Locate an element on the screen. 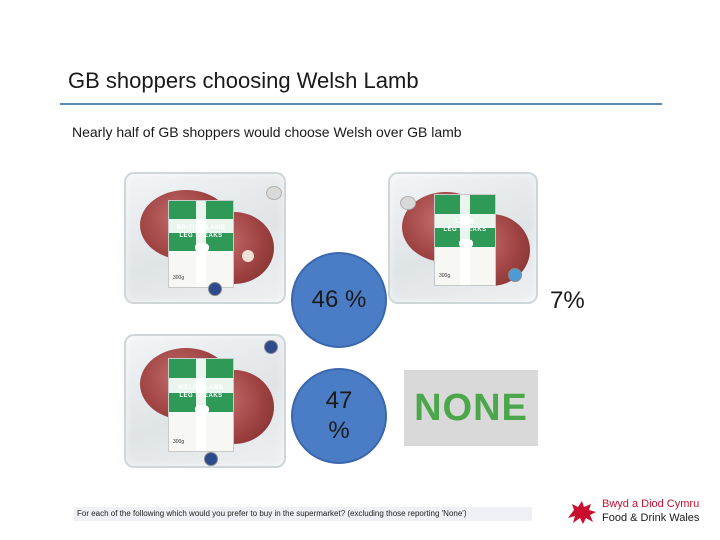 This screenshot has height=540, width=720. product-pack-welsh-lamb: WELSH LAMB LEG STEAKS 300g is located at coordinates (205, 401).